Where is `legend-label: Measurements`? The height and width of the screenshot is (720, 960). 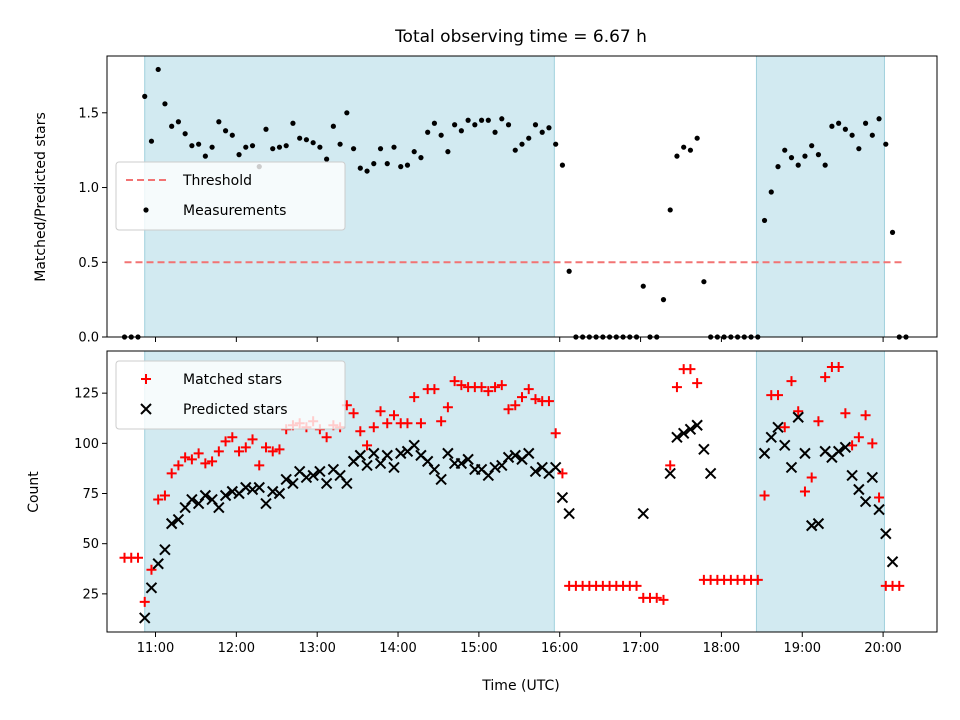 legend-label: Measurements is located at coordinates (234, 211).